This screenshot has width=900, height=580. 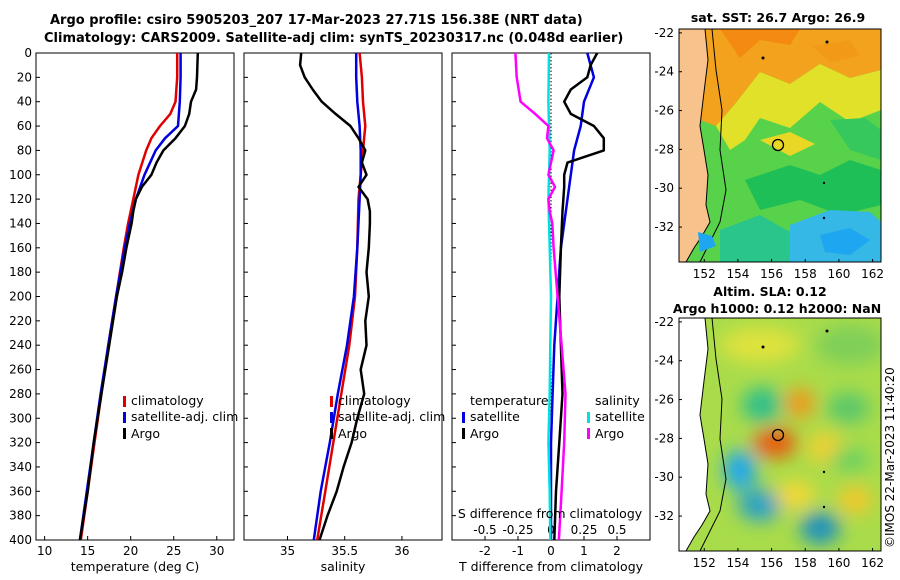 What do you see at coordinates (551, 566) in the screenshot?
I see `difference-t-xlabel: T difference from climatology` at bounding box center [551, 566].